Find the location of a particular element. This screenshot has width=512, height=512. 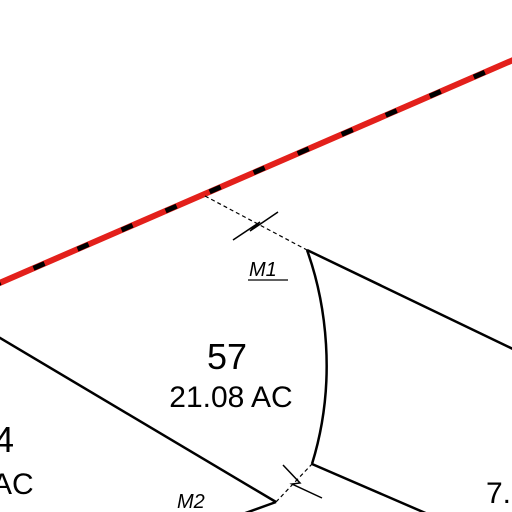

boundary-ne is located at coordinates (409, 299).